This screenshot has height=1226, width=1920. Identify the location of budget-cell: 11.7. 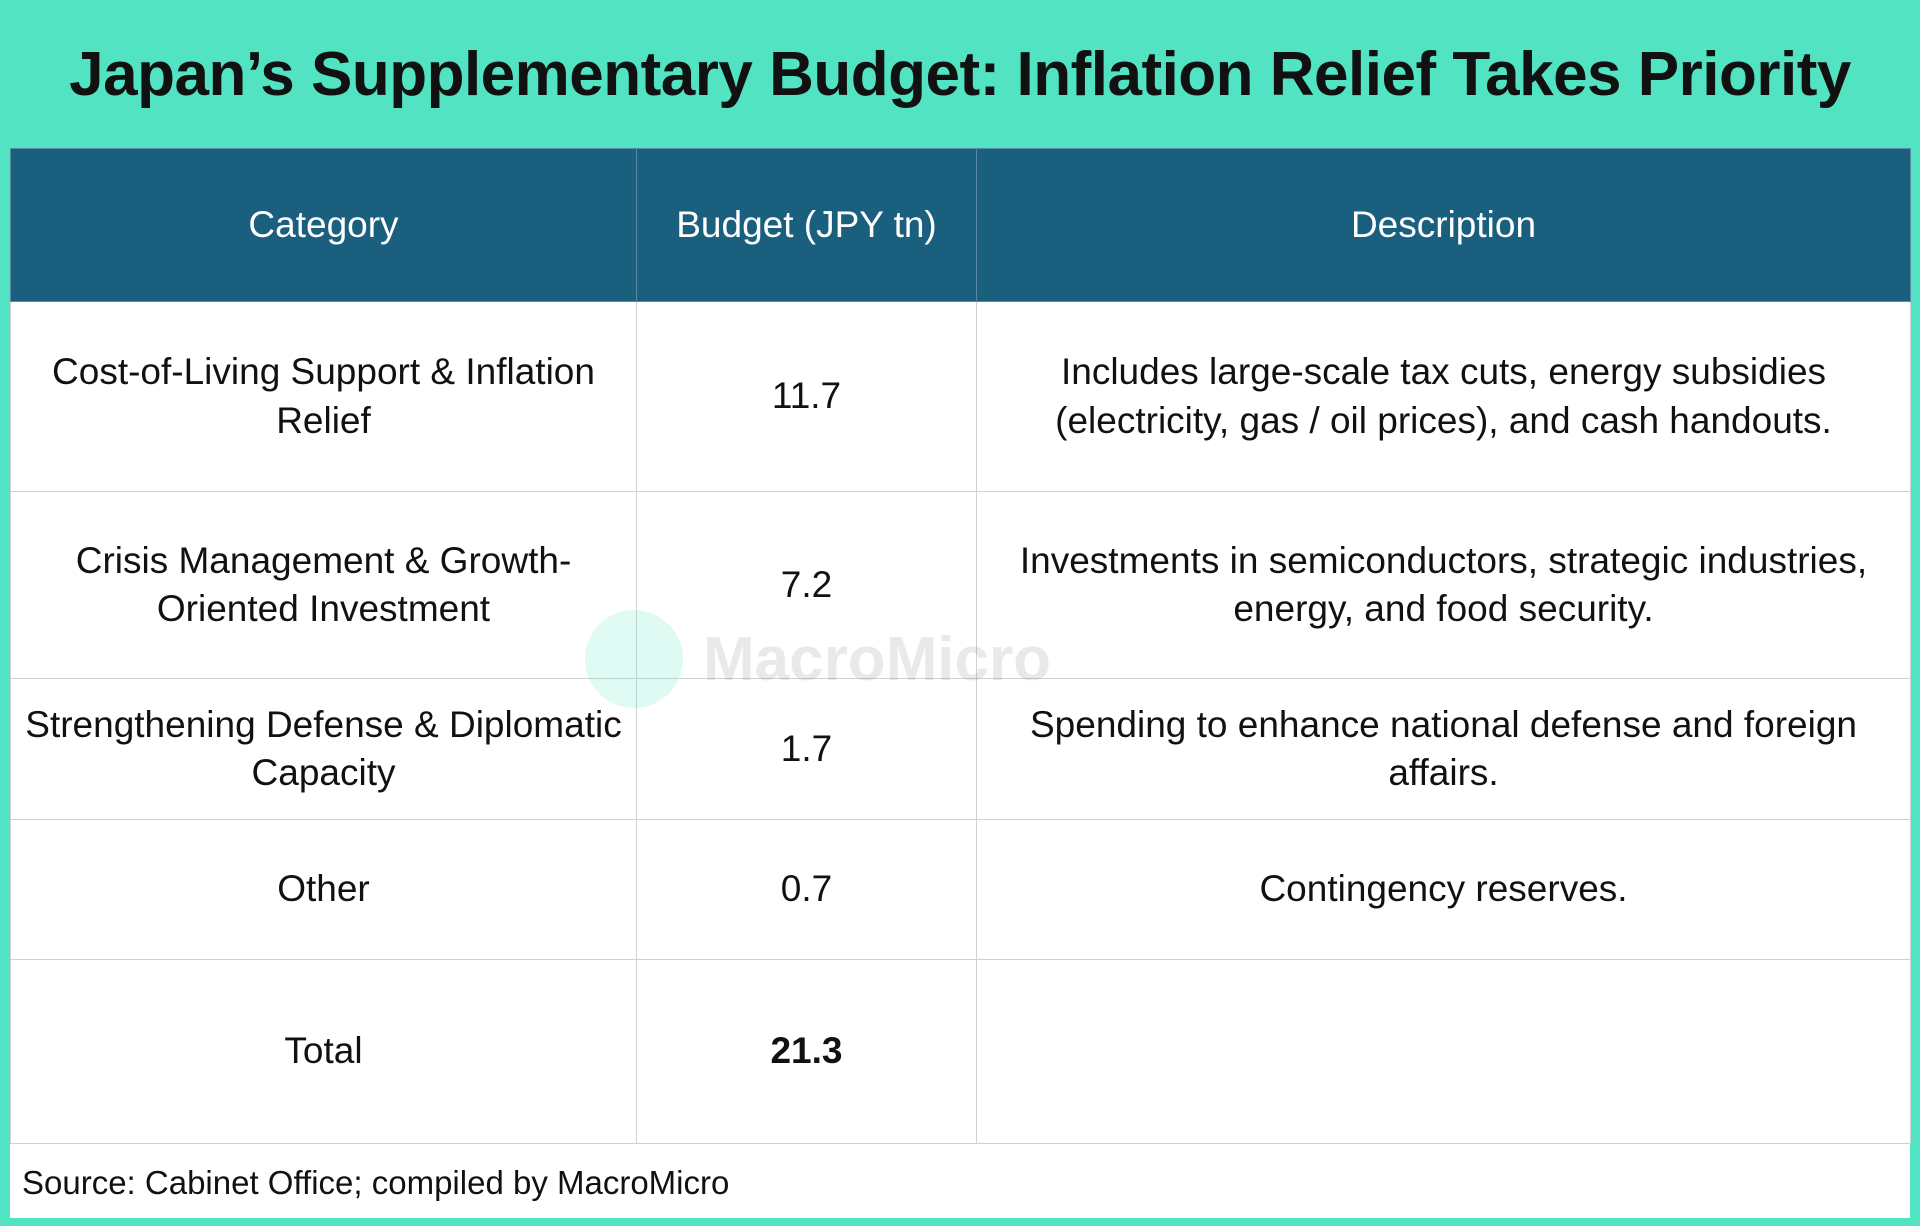
(806, 396).